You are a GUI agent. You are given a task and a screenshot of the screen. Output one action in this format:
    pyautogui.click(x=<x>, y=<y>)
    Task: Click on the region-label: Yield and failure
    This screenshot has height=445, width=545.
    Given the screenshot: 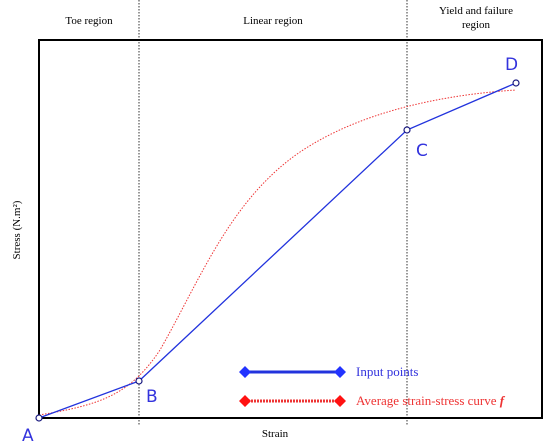 What is the action you would take?
    pyautogui.click(x=476, y=11)
    